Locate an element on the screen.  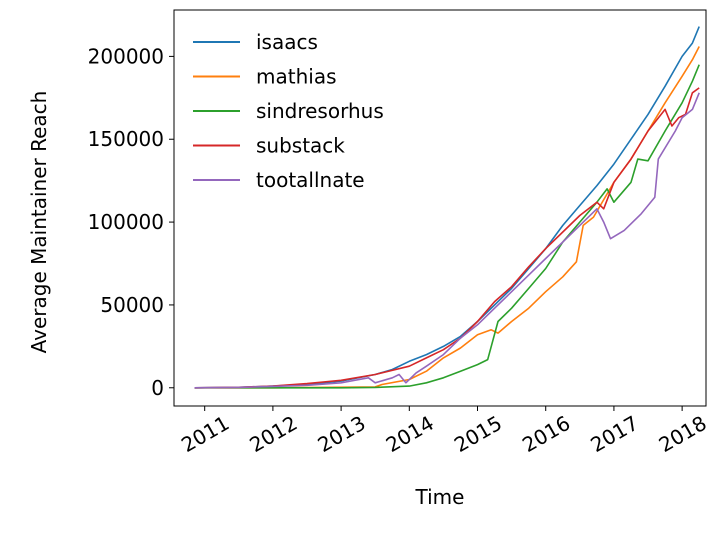
y-tick-label: 150000 is located at coordinates (126, 139).